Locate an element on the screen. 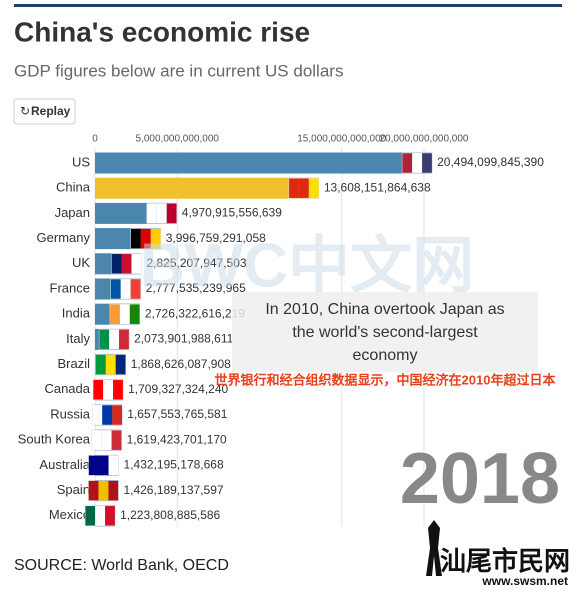 The height and width of the screenshot is (595, 579). category-label: Canada is located at coordinates (67, 388).